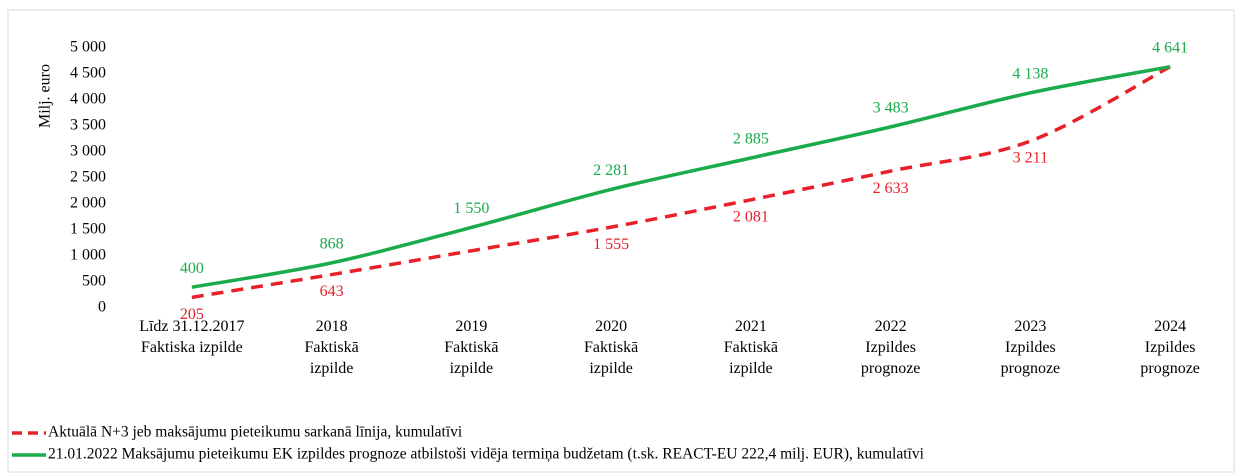 This screenshot has width=1240, height=476. What do you see at coordinates (88, 203) in the screenshot?
I see `y-tick-label: 2 000` at bounding box center [88, 203].